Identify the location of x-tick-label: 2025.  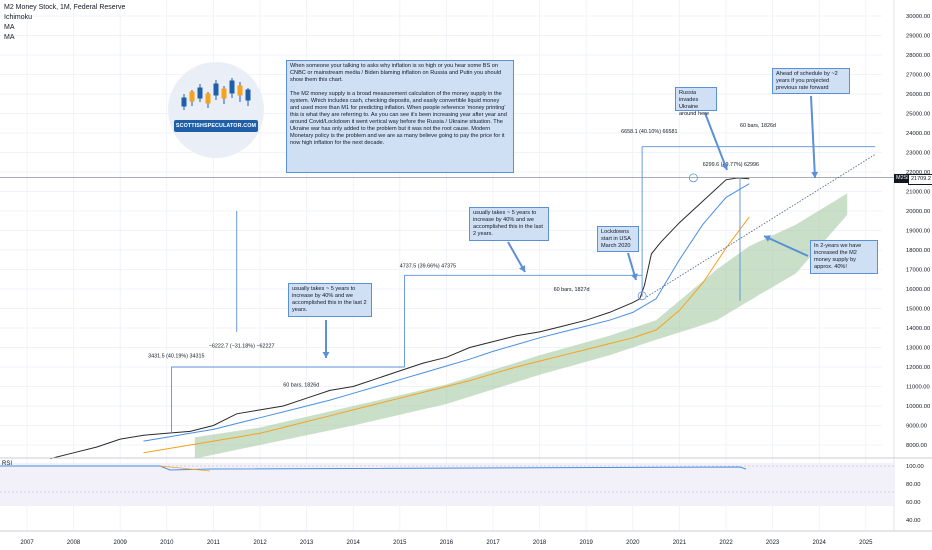
(866, 543).